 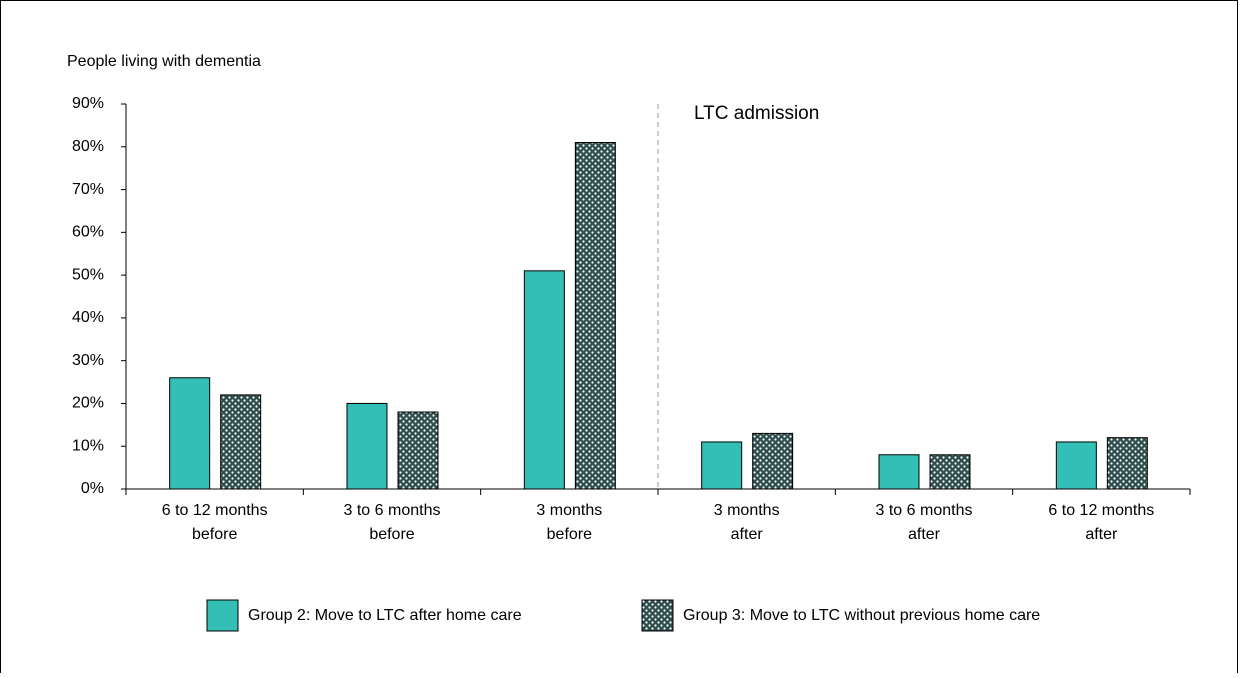 What do you see at coordinates (88, 403) in the screenshot?
I see `y-tick-label: 20%` at bounding box center [88, 403].